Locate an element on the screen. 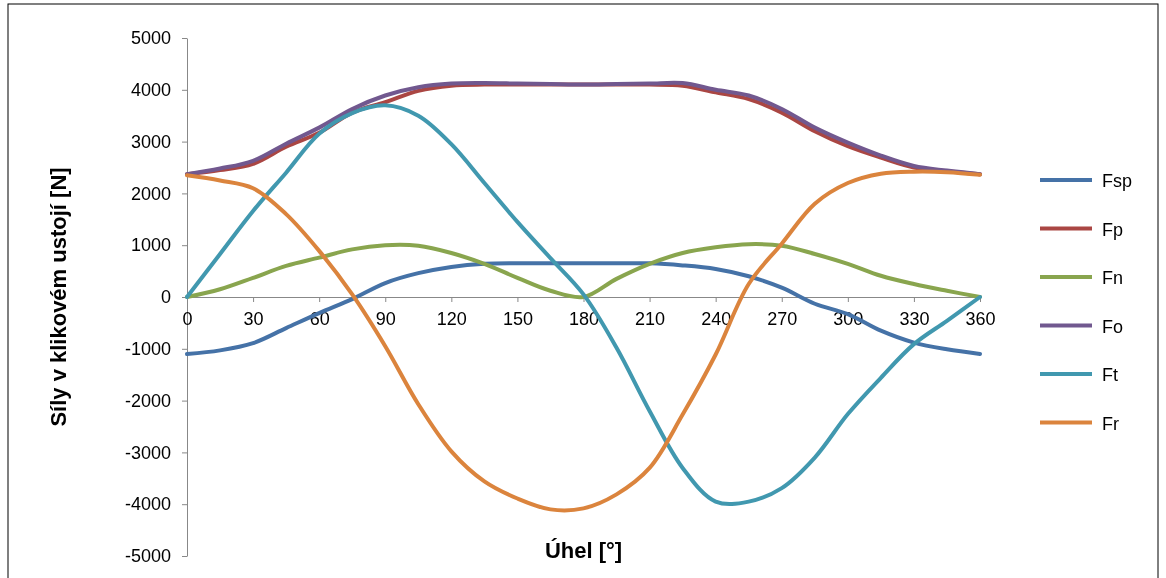 The image size is (1166, 578). y-tick-label: 4000 is located at coordinates (150, 90).